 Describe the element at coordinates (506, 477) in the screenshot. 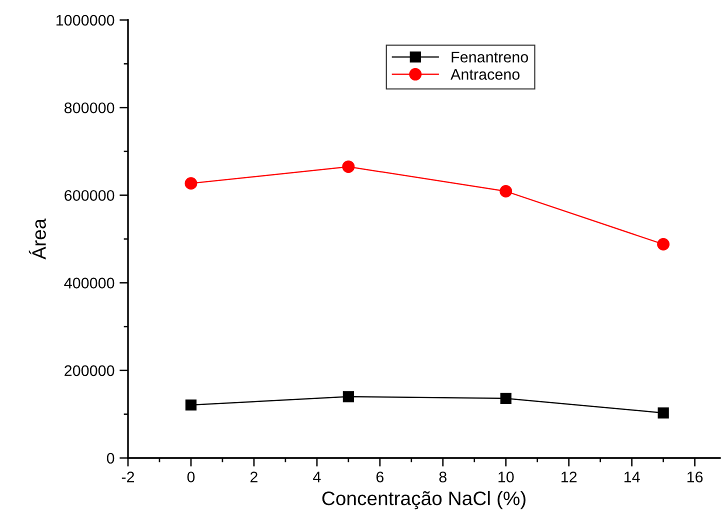

I see `x-tick-label: 10` at that location.